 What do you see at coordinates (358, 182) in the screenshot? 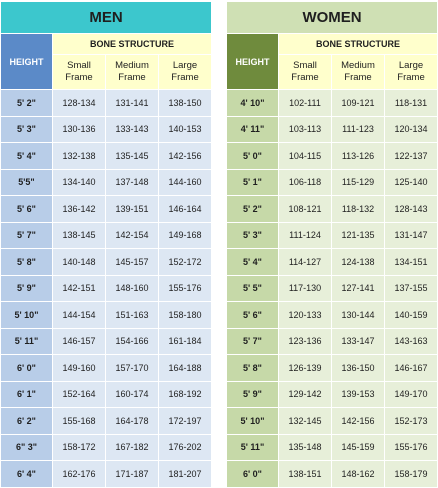
I see `medium-frame-cell: 115-129` at bounding box center [358, 182].